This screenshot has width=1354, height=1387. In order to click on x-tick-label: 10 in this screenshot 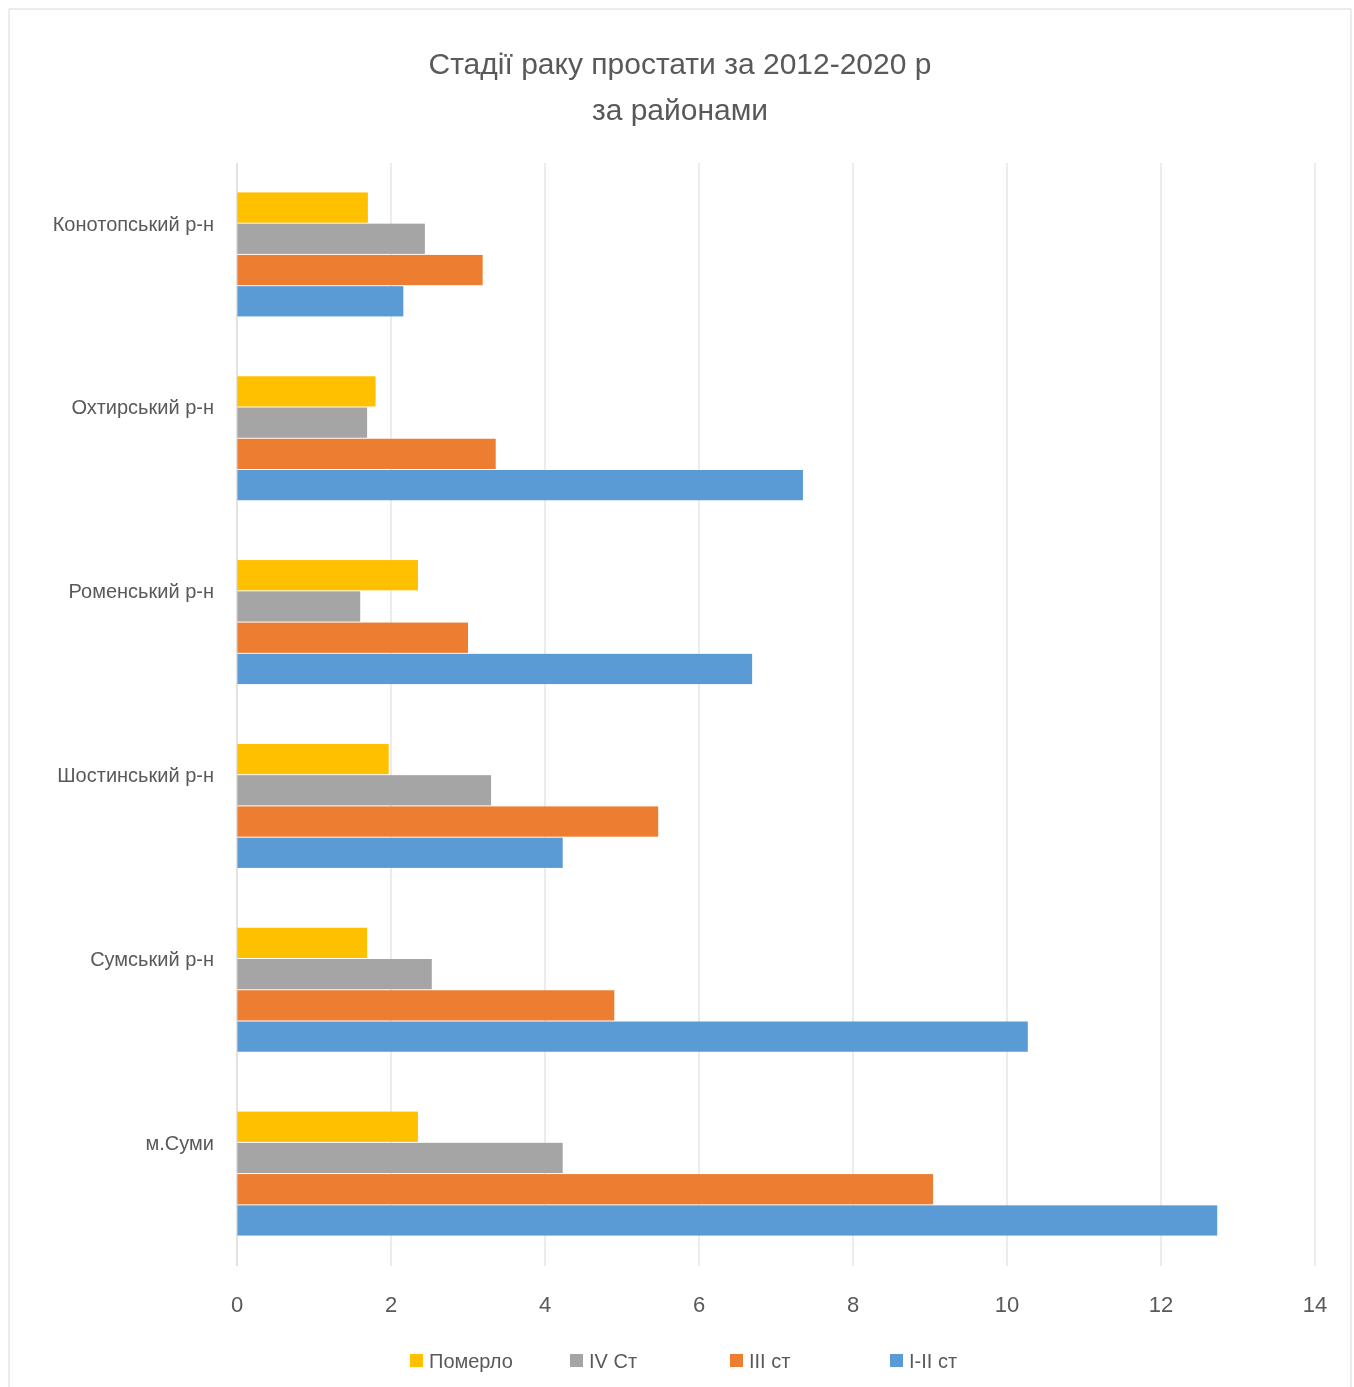, I will do `click(1007, 1304)`.